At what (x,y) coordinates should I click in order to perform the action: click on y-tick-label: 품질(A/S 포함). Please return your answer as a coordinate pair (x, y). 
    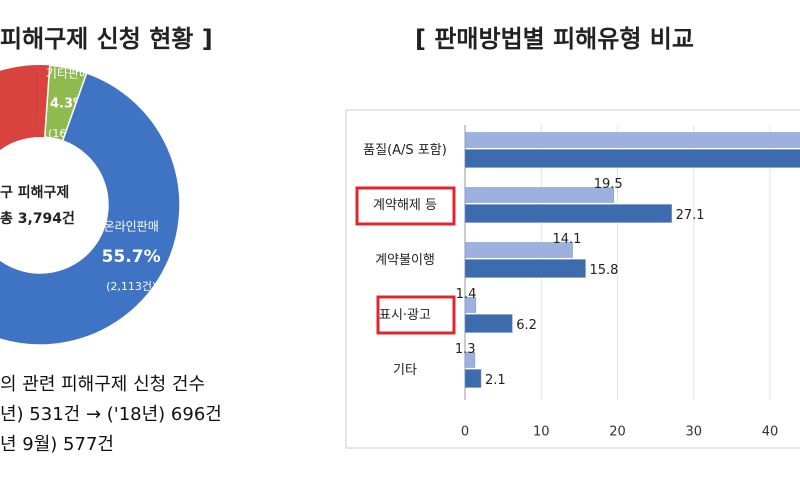
    Looking at the image, I should click on (405, 150).